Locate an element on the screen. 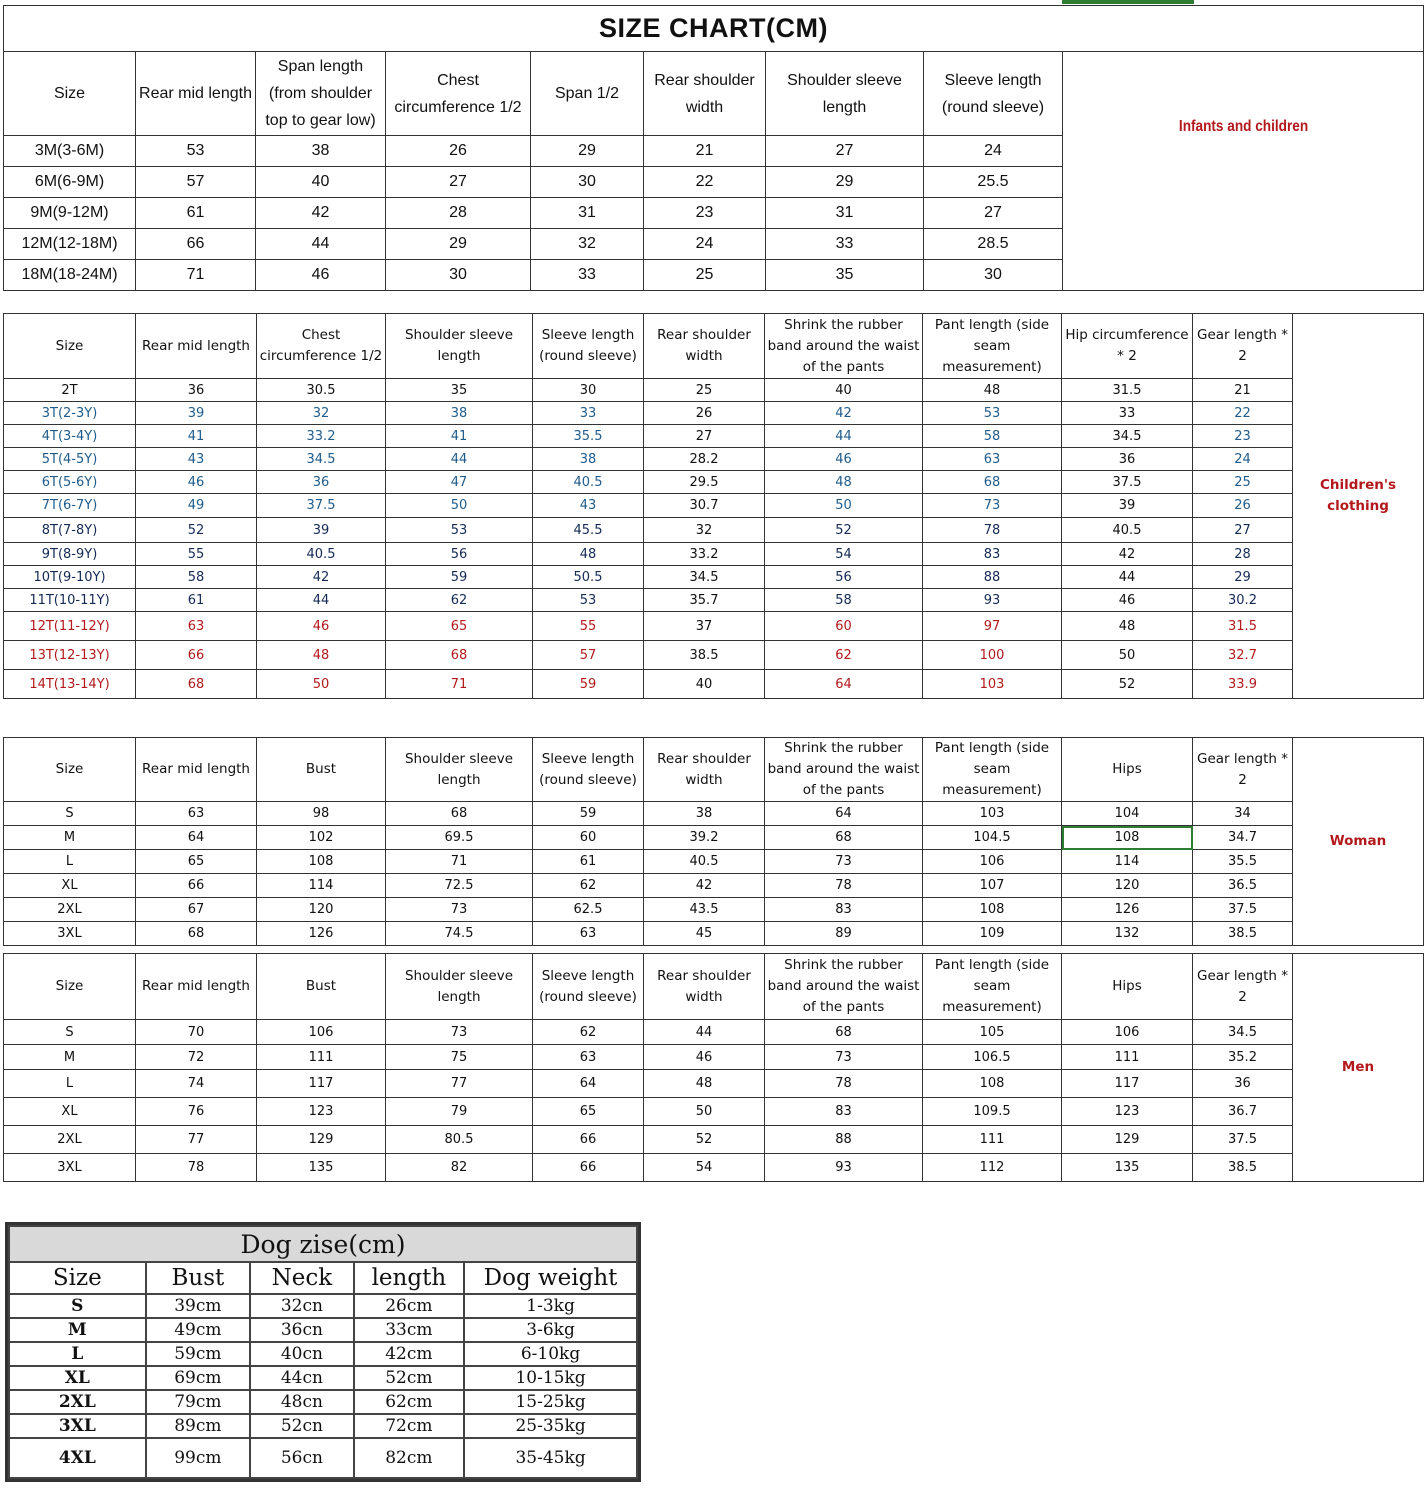  value-cell: 43 is located at coordinates (196, 459).